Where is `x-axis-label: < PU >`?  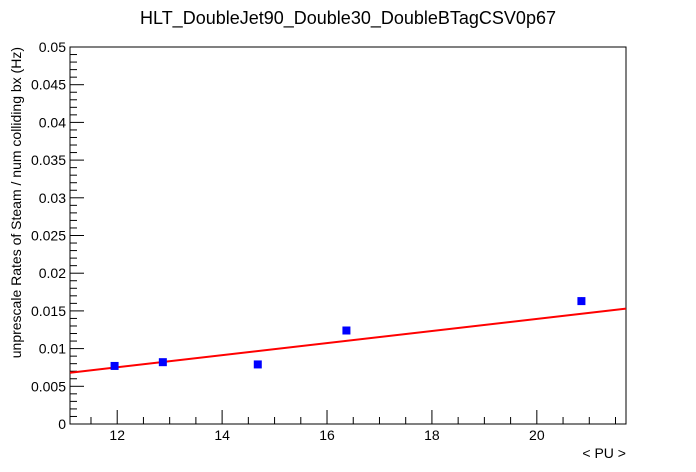
x-axis-label: < PU > is located at coordinates (604, 453).